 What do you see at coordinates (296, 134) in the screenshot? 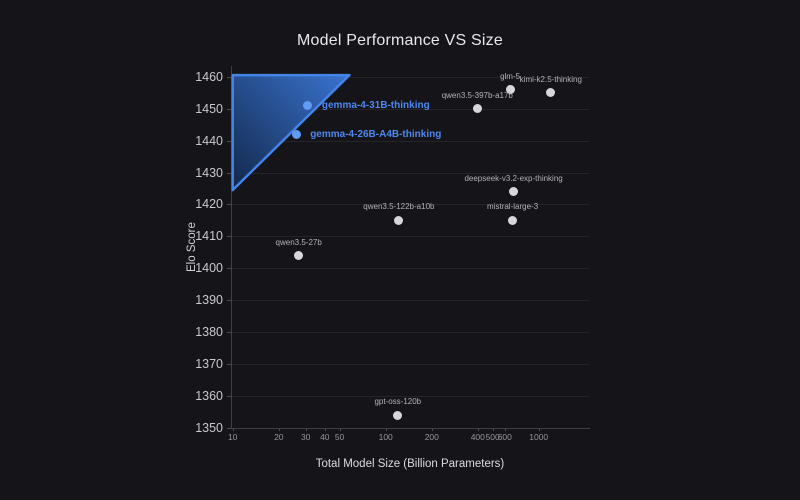
I see `data-point-gemma-4-26B-A4B-thinking` at bounding box center [296, 134].